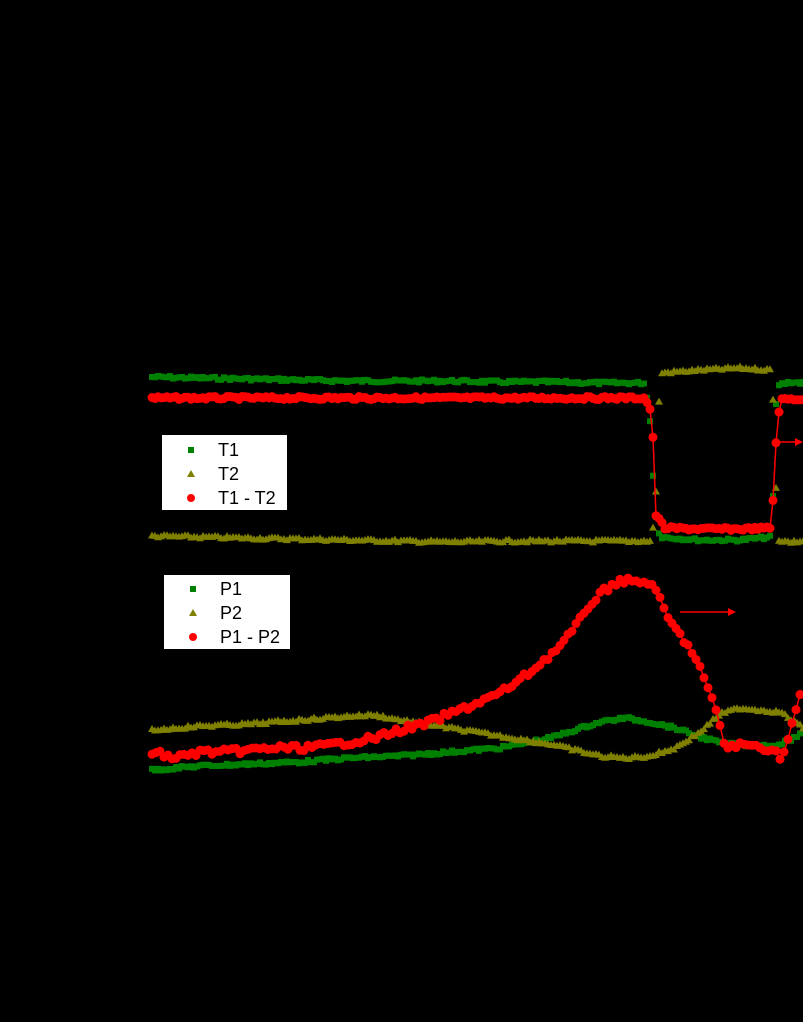 The width and height of the screenshot is (803, 1022). What do you see at coordinates (231, 613) in the screenshot?
I see `legend-label: P2` at bounding box center [231, 613].